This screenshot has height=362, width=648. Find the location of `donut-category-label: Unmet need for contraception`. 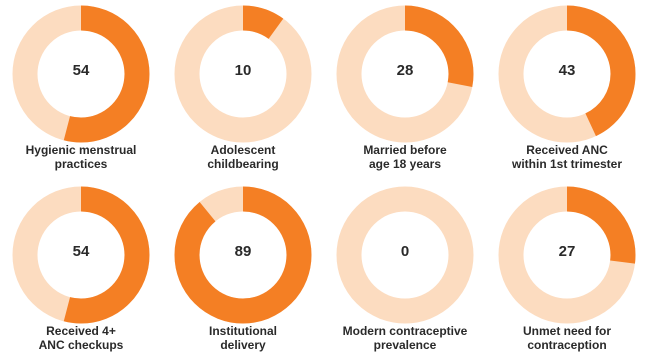

donut-category-label: Unmet need for contraception is located at coordinates (567, 338).